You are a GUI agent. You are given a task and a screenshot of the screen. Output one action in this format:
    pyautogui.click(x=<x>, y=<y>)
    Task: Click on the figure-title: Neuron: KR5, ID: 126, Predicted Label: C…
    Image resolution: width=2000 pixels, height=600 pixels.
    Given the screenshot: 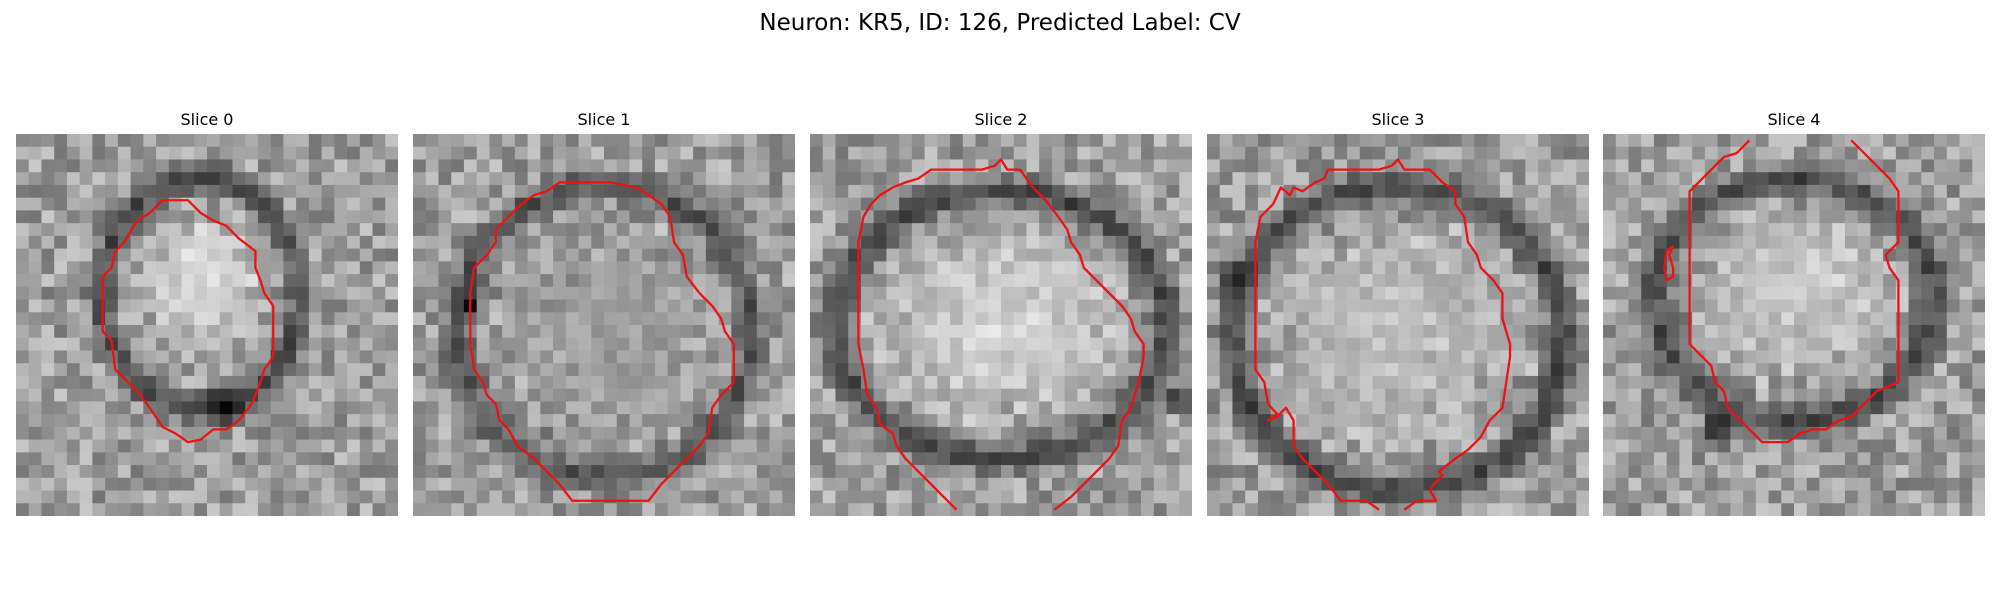 What is the action you would take?
    pyautogui.click(x=1000, y=23)
    